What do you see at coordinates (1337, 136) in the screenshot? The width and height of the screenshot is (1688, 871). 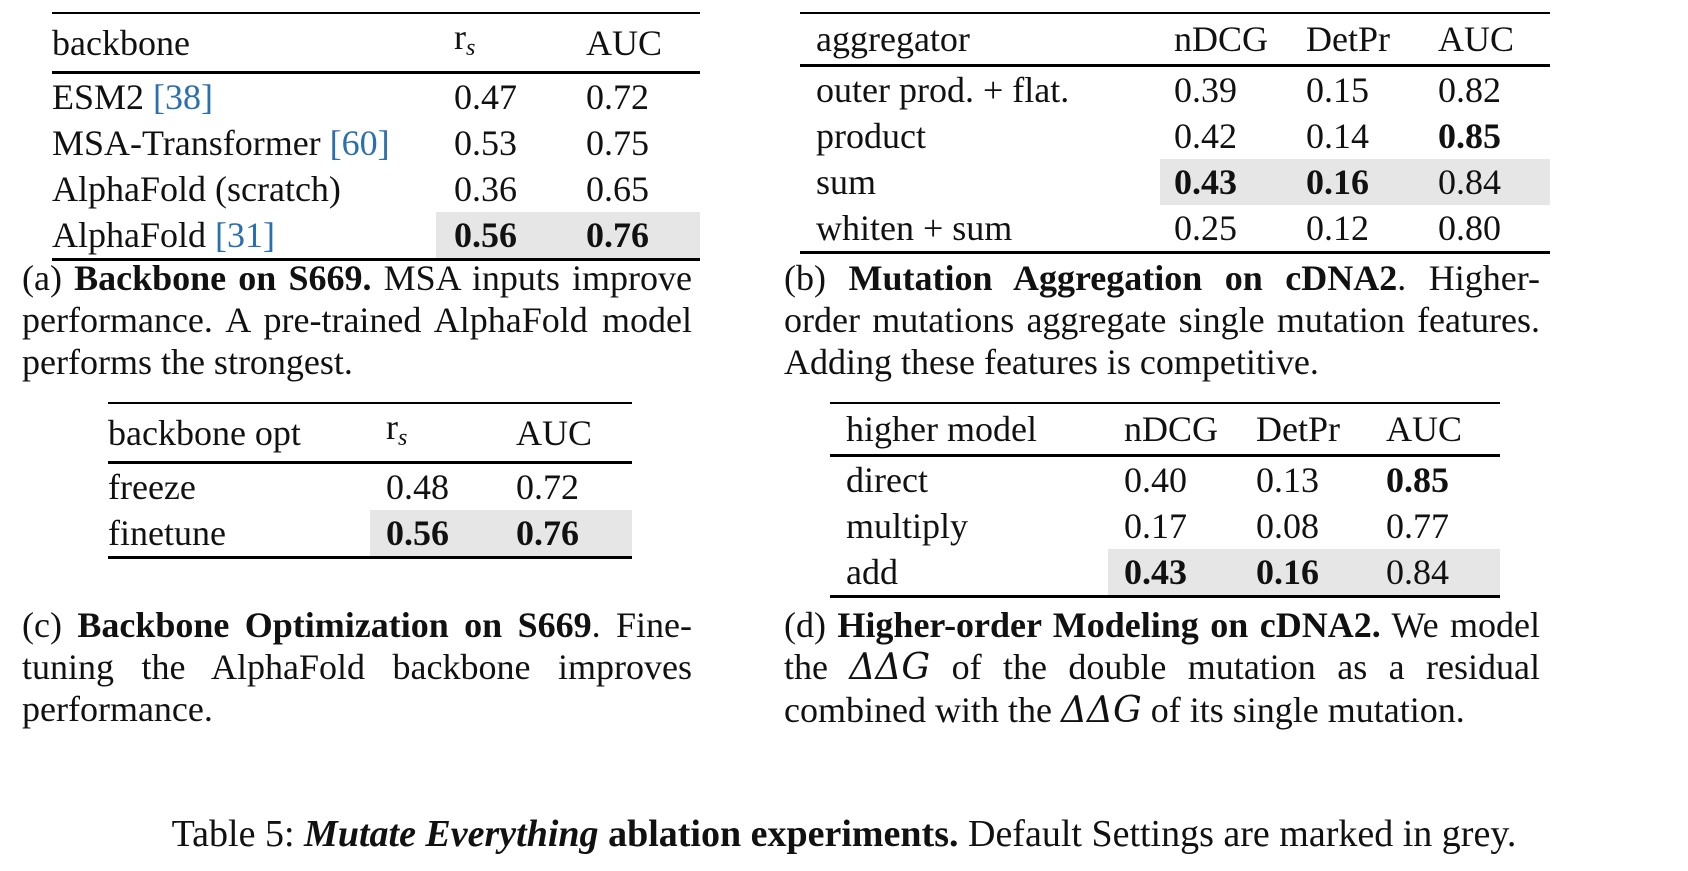 I see `detpr-cell: 0.14` at bounding box center [1337, 136].